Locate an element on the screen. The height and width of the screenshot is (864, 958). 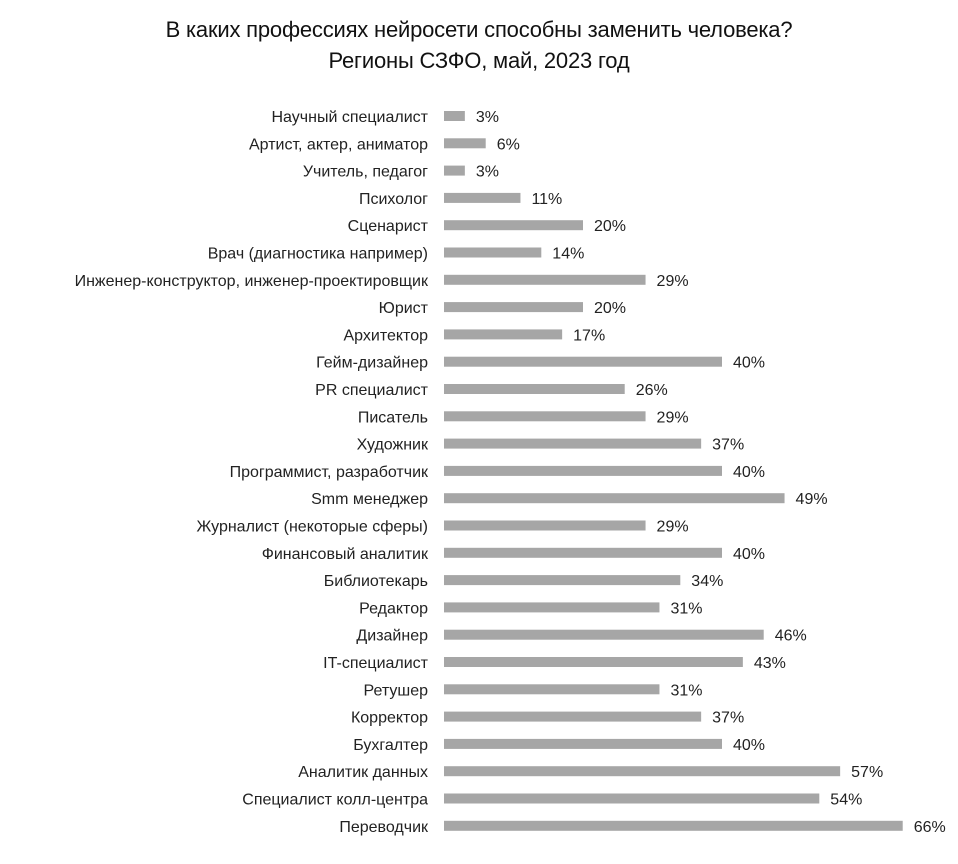
value-label: 66% is located at coordinates (930, 827).